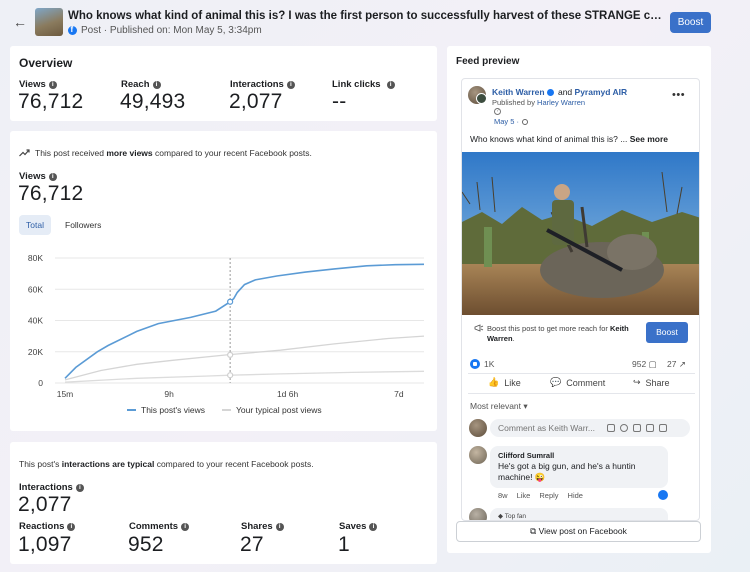 Image resolution: width=750 pixels, height=572 pixels. Describe the element at coordinates (650, 428) in the screenshot. I see `gif-icon` at that location.